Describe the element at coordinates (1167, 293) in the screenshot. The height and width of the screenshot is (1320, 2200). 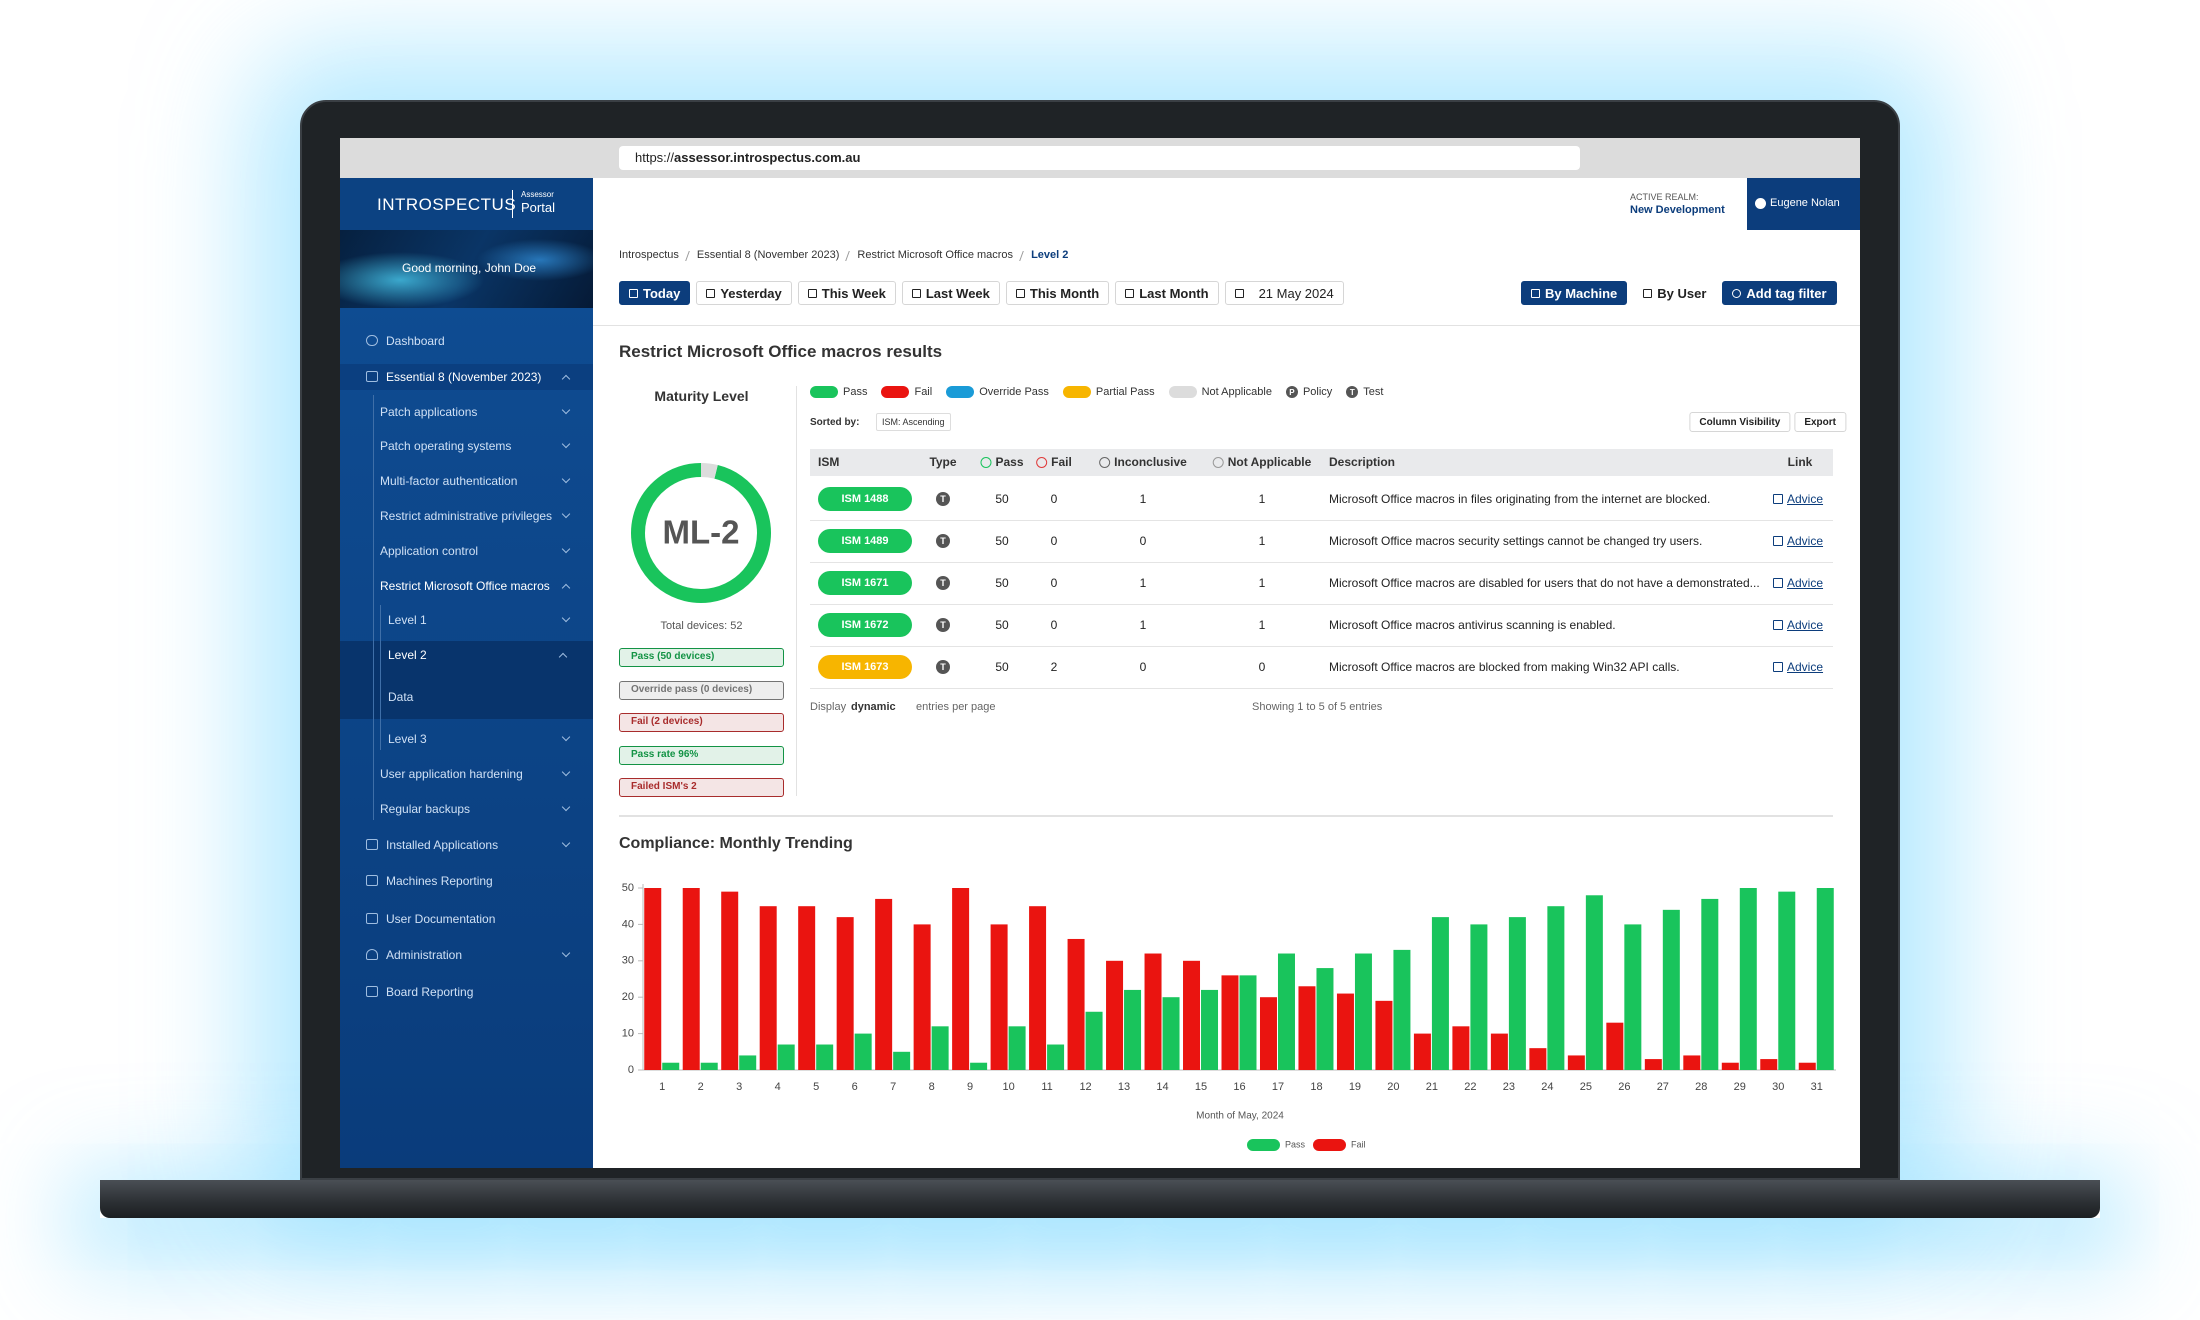
I see `period-button: Last Month` at that location.